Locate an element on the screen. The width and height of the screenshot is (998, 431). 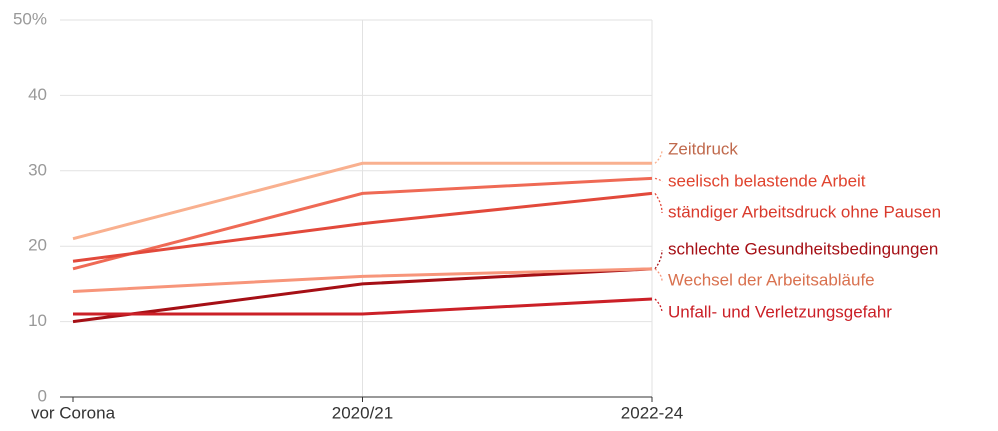
x-tick-label: 2020/21 is located at coordinates (362, 412).